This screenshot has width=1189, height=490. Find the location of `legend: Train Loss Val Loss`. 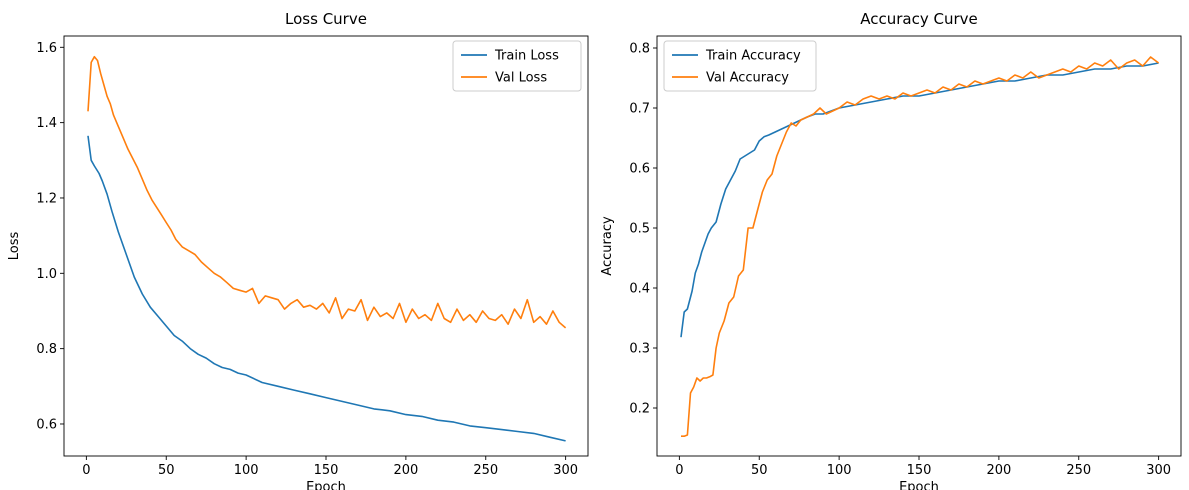

legend: Train Loss Val Loss is located at coordinates (517, 66).